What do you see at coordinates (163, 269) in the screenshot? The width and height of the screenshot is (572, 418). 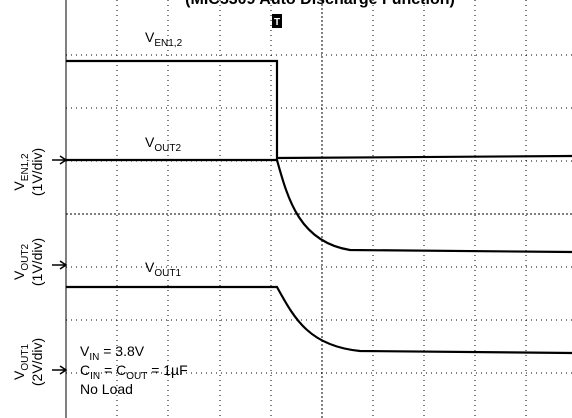 I see `trace-label: VOUT1` at bounding box center [163, 269].